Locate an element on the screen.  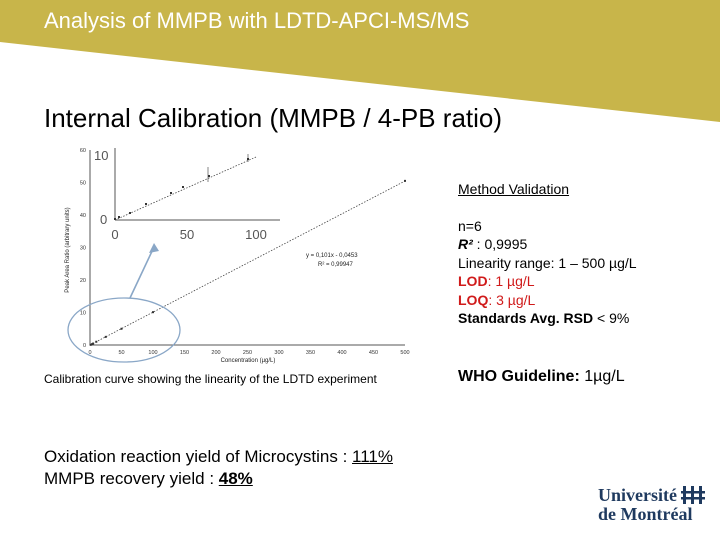
r2-label: R² is located at coordinates (465, 244).